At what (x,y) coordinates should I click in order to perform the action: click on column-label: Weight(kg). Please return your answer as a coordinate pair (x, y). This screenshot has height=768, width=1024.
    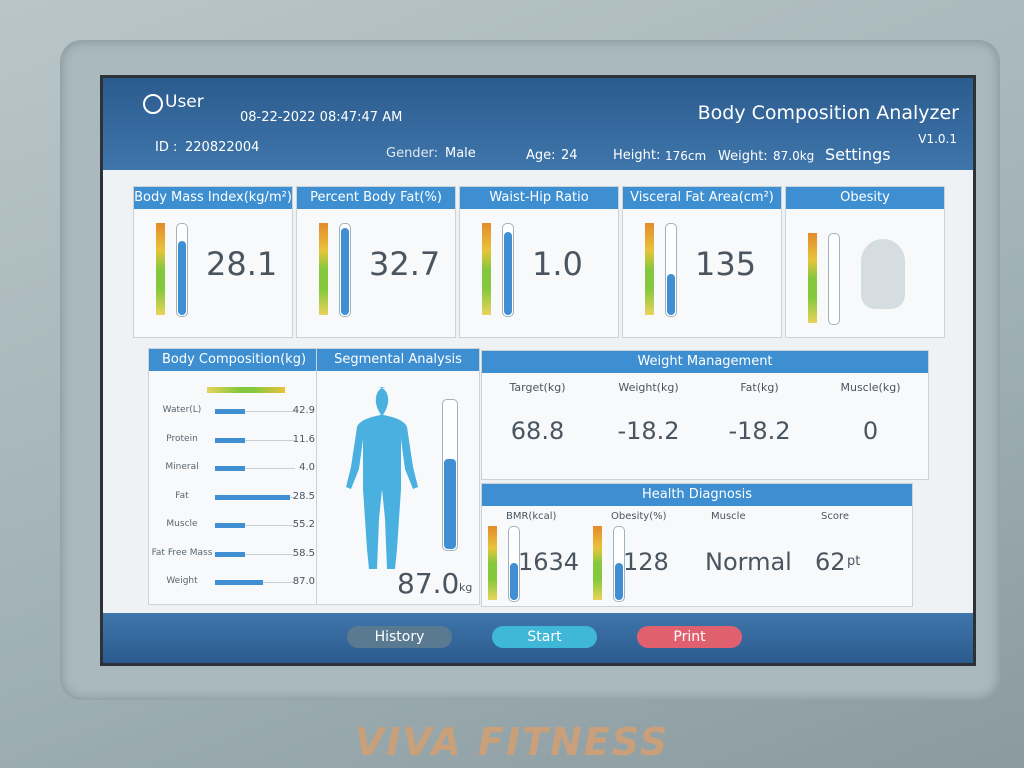
    Looking at the image, I should click on (648, 387).